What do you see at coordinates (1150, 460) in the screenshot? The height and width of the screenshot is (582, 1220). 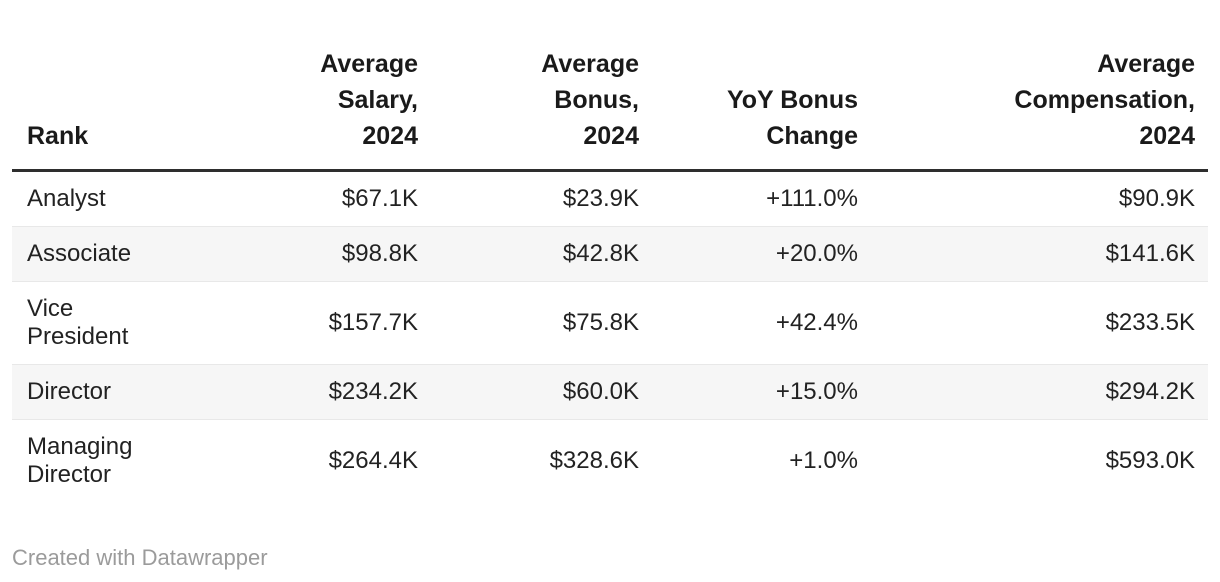 I see `cell-avg_compensation_2024: $593.0K` at bounding box center [1150, 460].